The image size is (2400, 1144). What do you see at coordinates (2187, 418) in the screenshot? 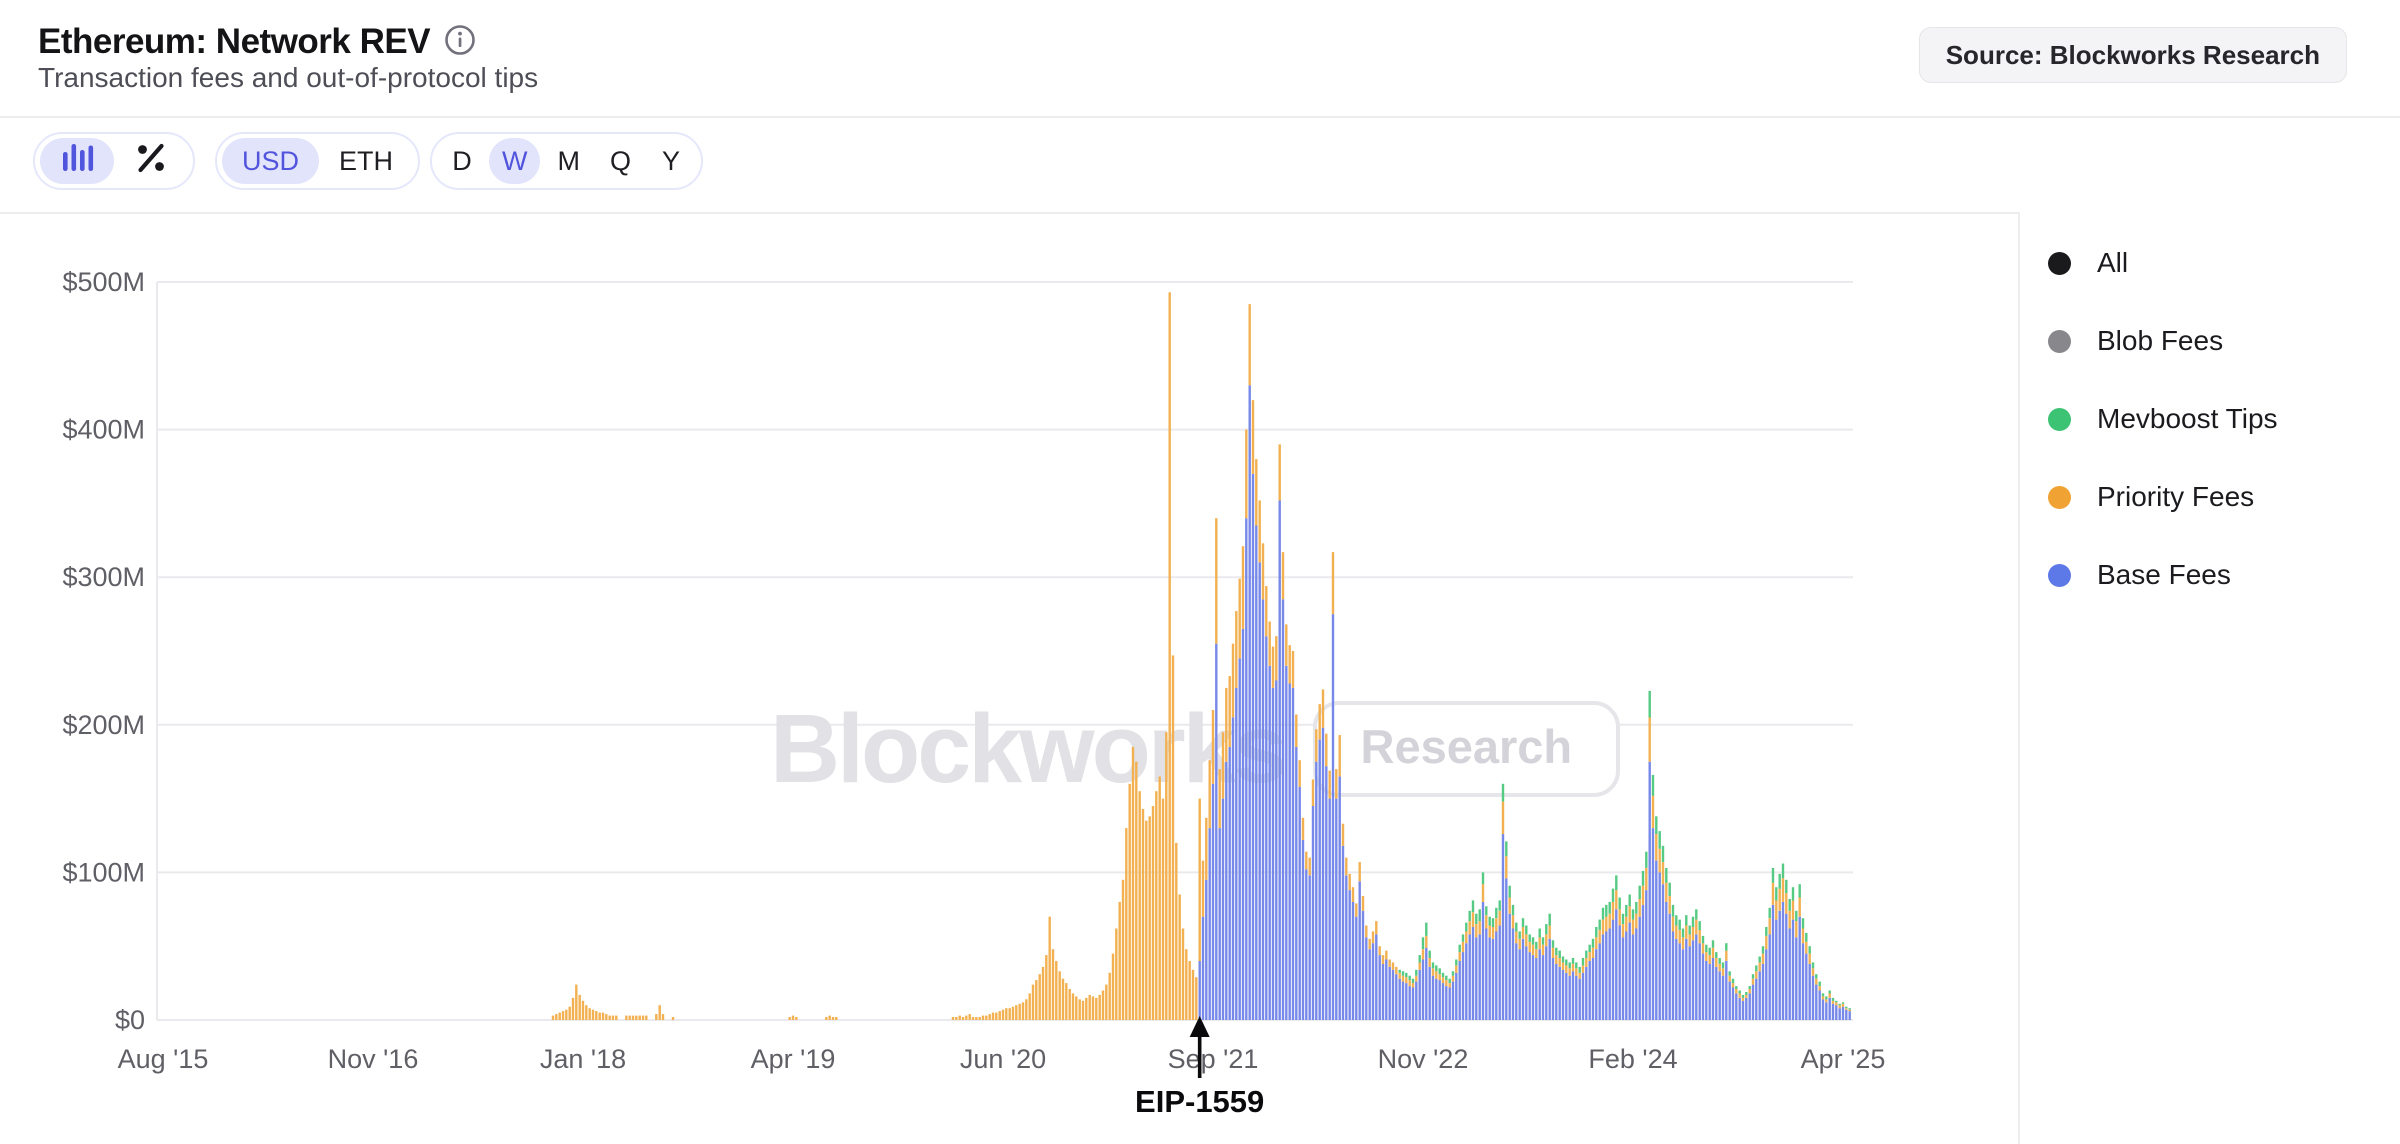
I see `legend-label: Mevboost Tips` at bounding box center [2187, 418].